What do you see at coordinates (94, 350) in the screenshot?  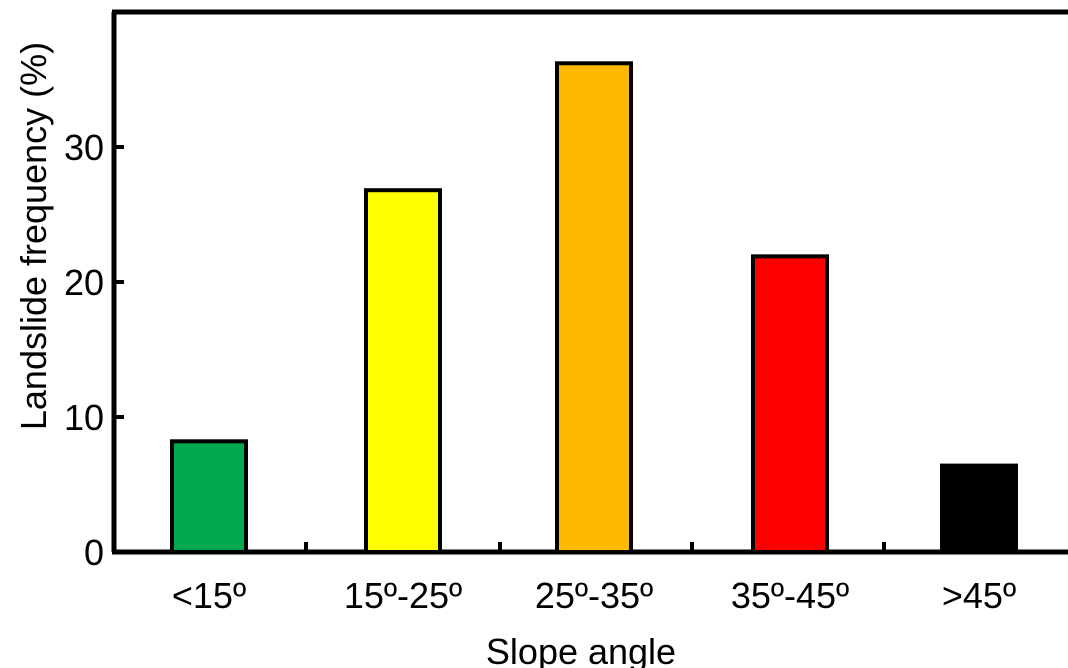 I see `y-axis: 0 10 20 30` at bounding box center [94, 350].